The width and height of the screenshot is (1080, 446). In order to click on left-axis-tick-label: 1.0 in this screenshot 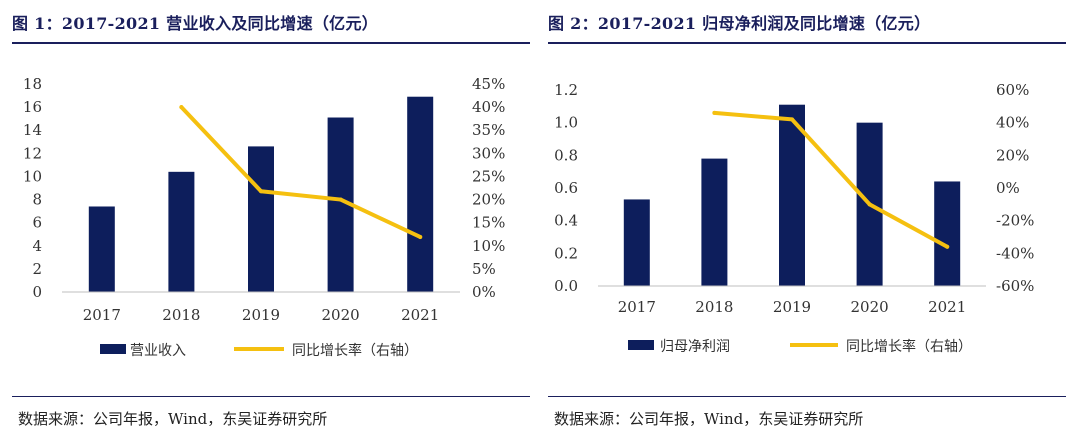, I will do `click(566, 123)`.